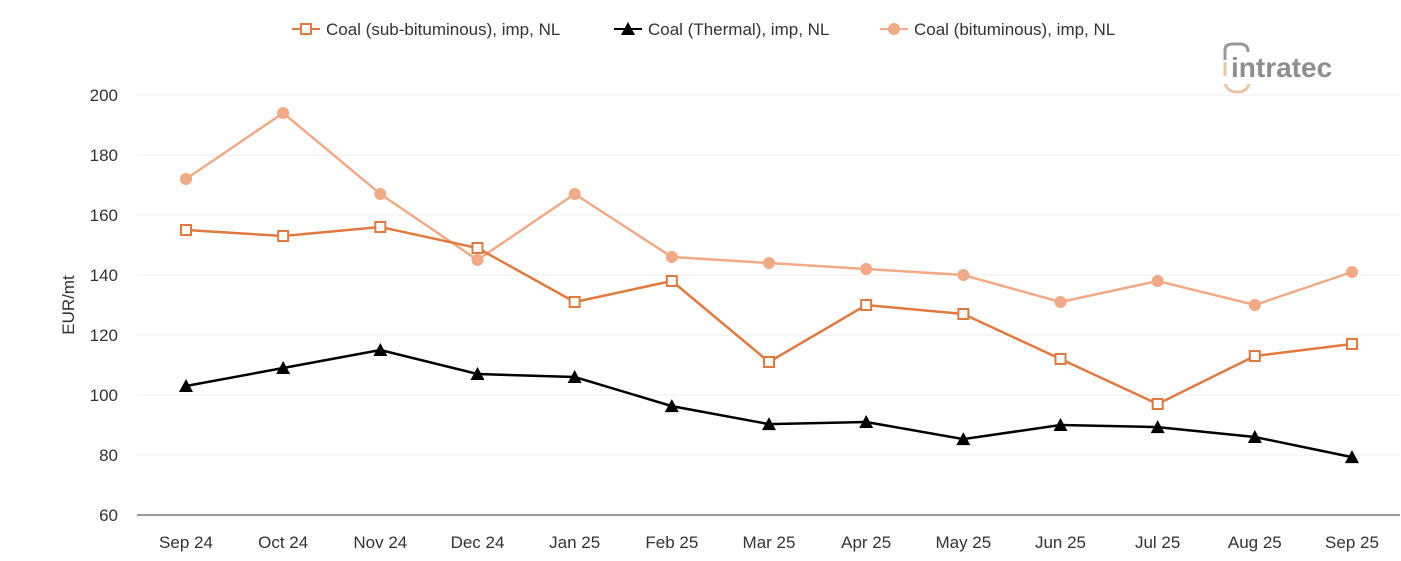  What do you see at coordinates (443, 29) in the screenshot?
I see `legend-label: Coal (sub-bituminous), imp, NL` at bounding box center [443, 29].